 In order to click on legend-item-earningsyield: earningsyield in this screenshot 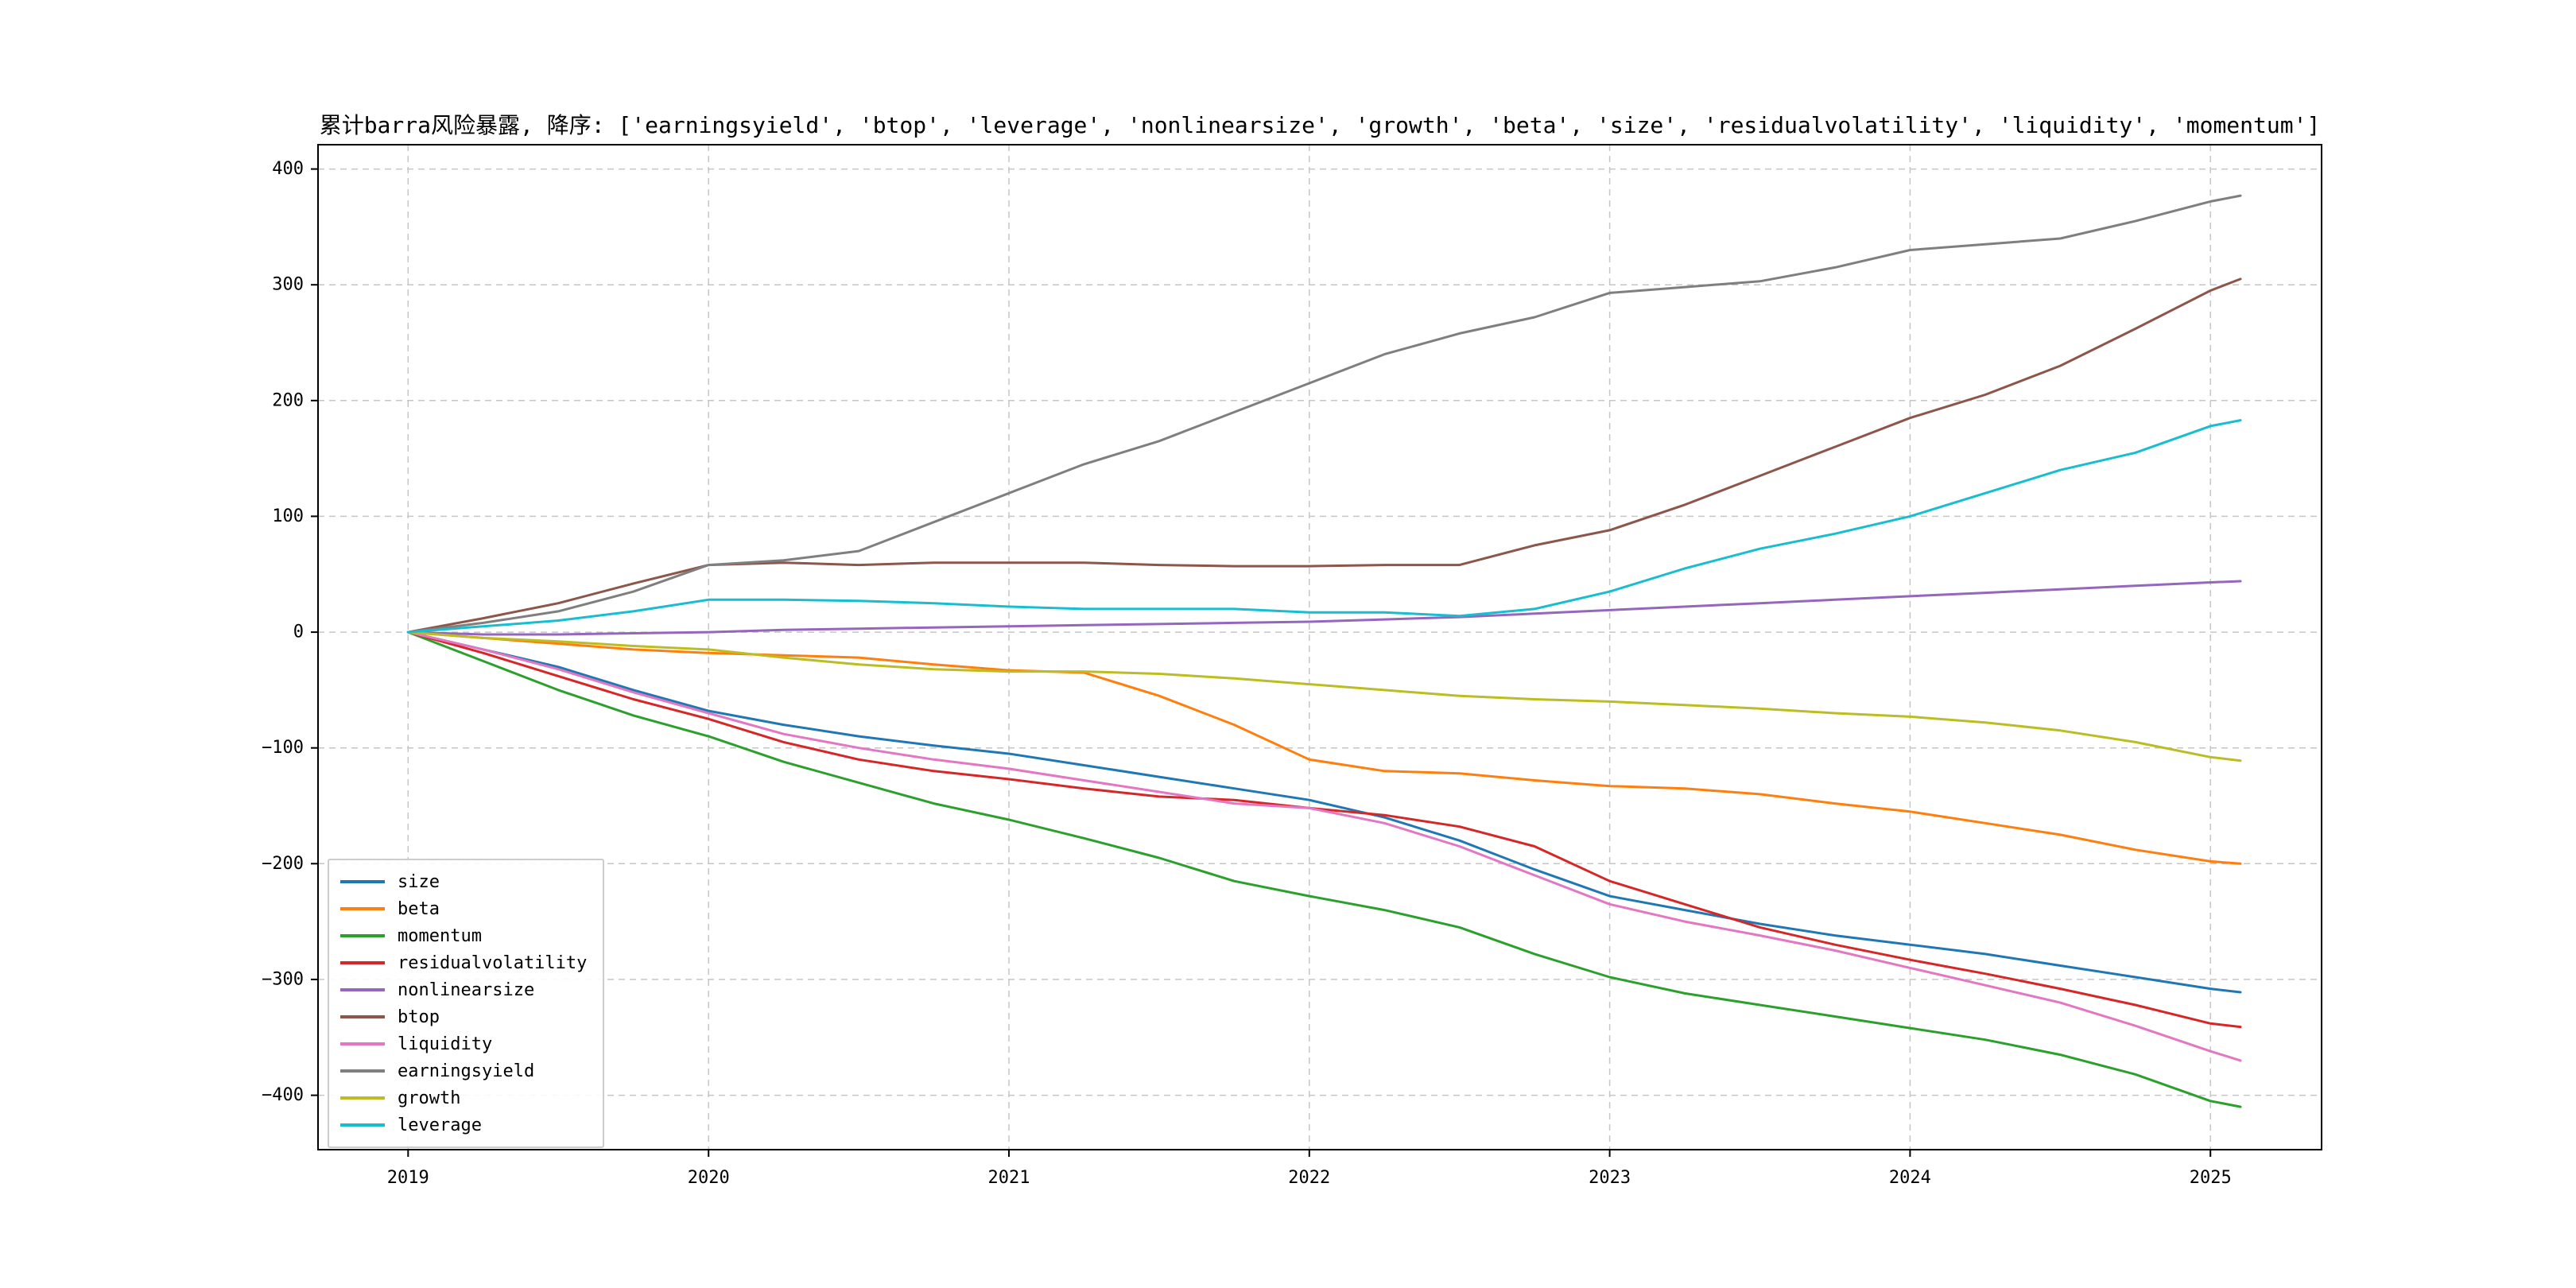, I will do `click(463, 1070)`.